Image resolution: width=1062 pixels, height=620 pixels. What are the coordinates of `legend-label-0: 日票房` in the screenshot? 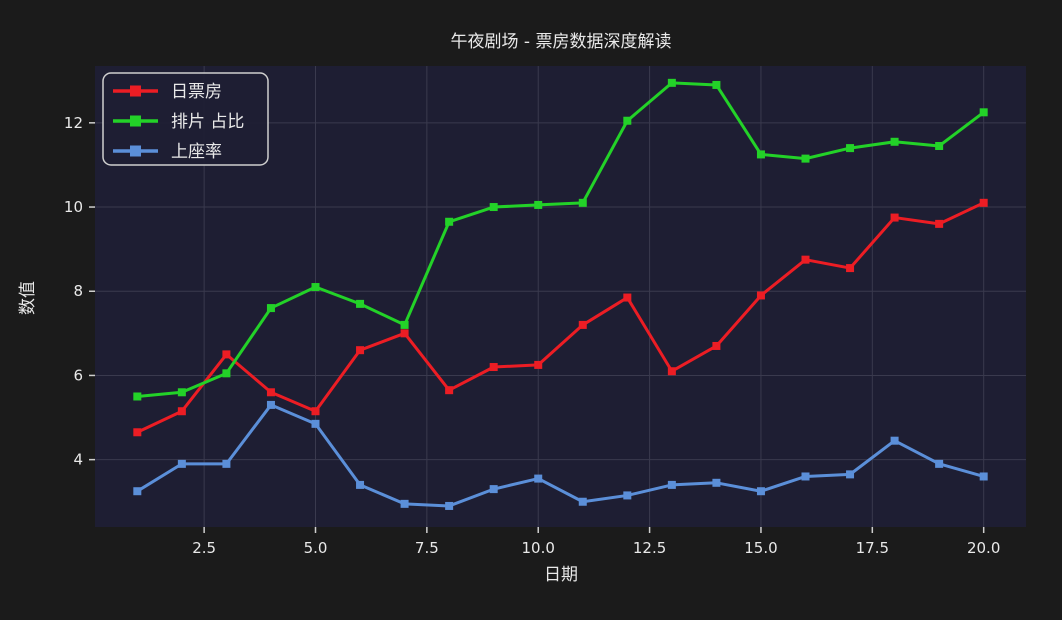 It's located at (196, 92).